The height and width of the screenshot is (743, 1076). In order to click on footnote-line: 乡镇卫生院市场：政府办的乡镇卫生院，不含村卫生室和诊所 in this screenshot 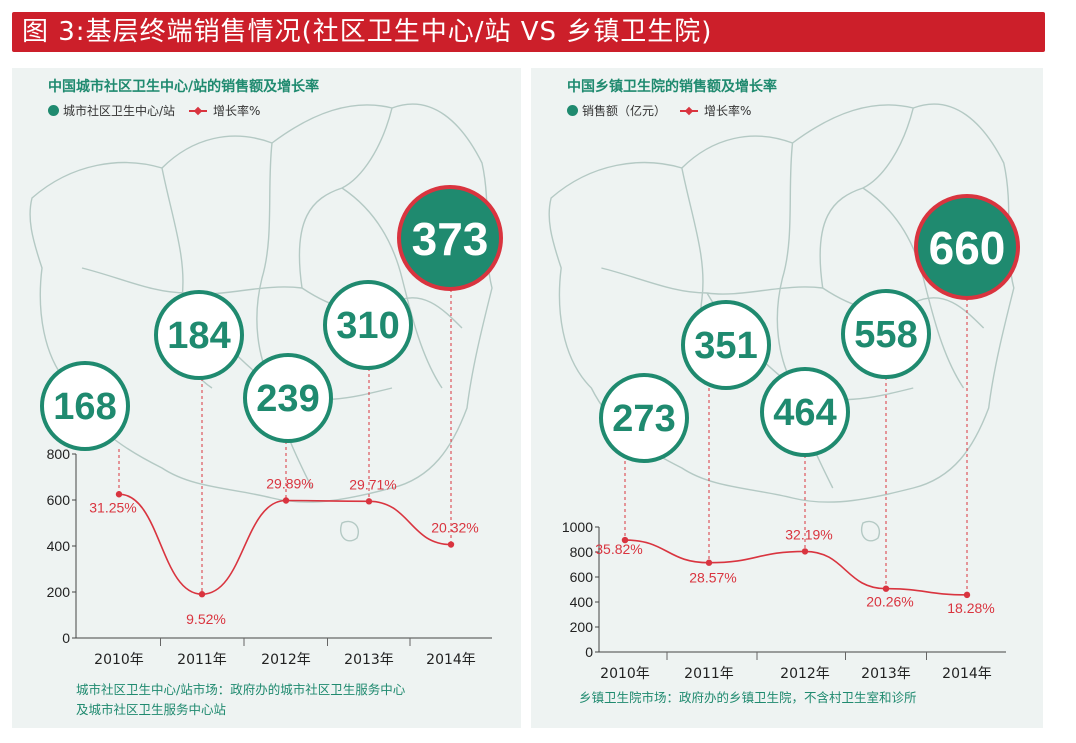, I will do `click(748, 697)`.